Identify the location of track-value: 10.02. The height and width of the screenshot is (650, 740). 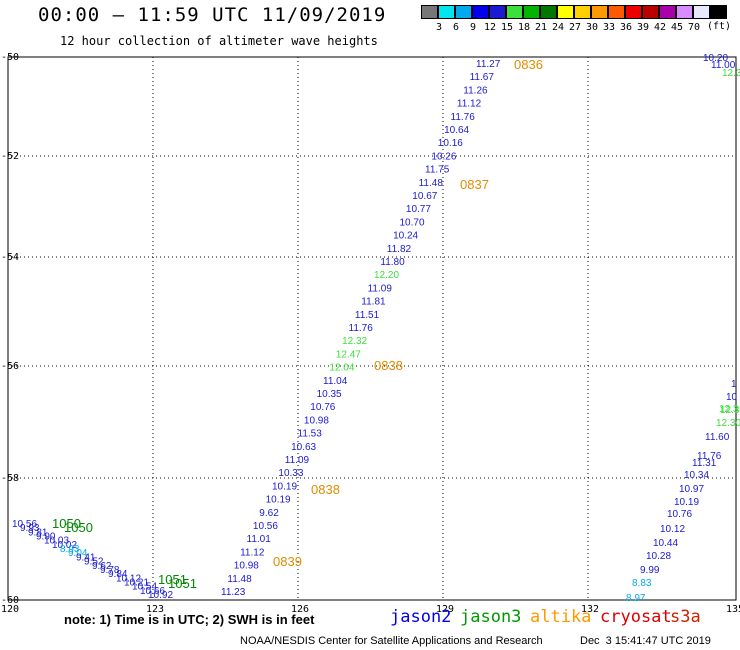
(64, 545).